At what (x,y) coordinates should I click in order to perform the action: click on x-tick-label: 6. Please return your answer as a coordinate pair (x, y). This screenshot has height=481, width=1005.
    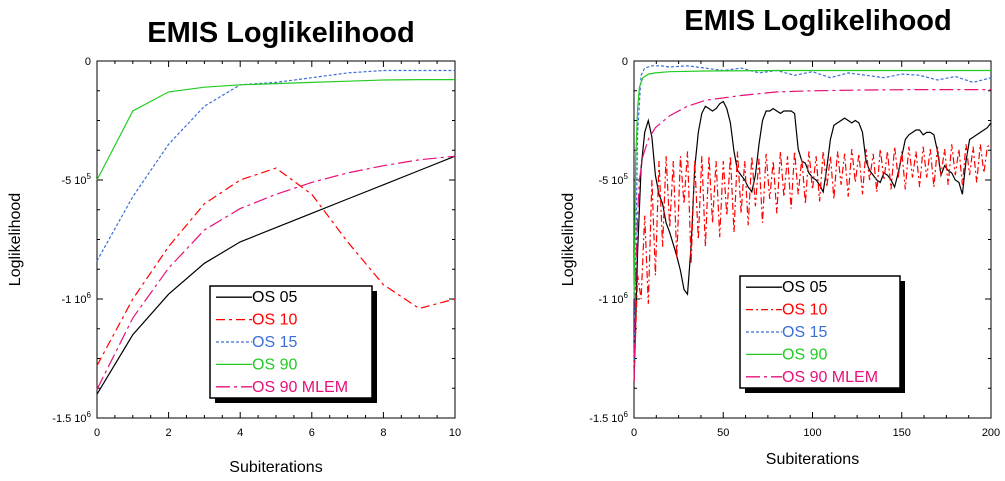
    Looking at the image, I should click on (312, 433).